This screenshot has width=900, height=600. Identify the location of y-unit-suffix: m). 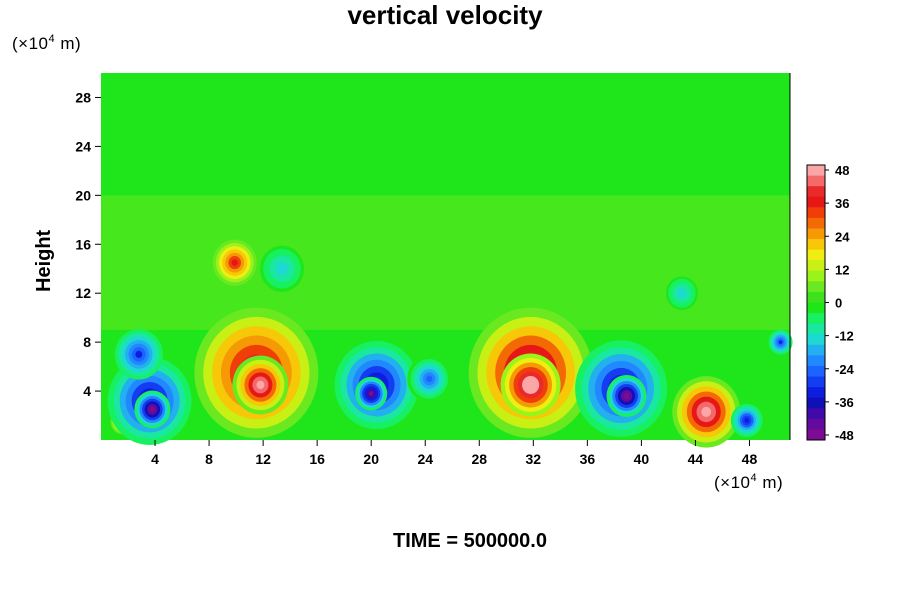
(68, 43).